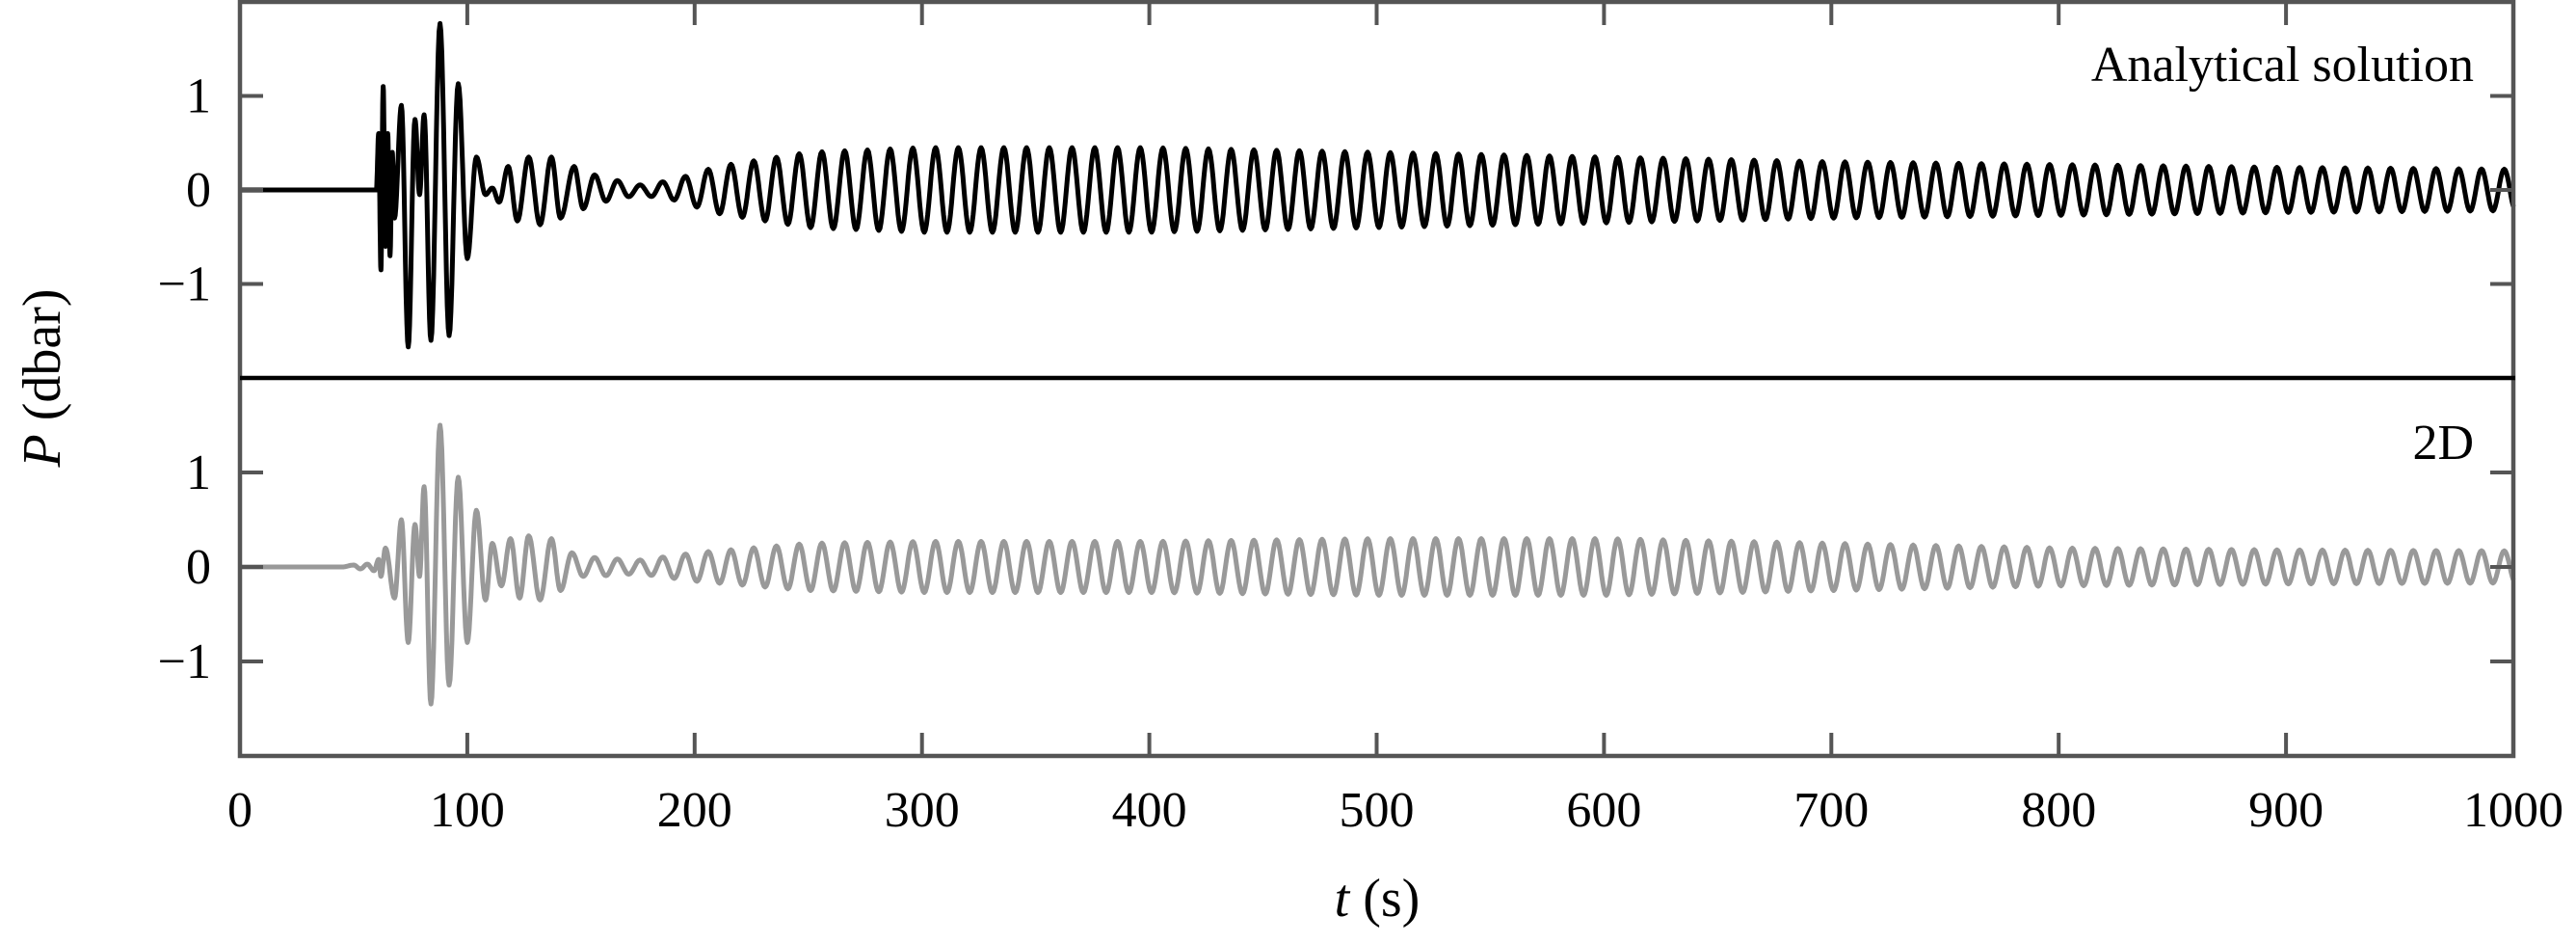 This screenshot has height=943, width=2576. I want to click on x-axis-label: t (s), so click(1378, 899).